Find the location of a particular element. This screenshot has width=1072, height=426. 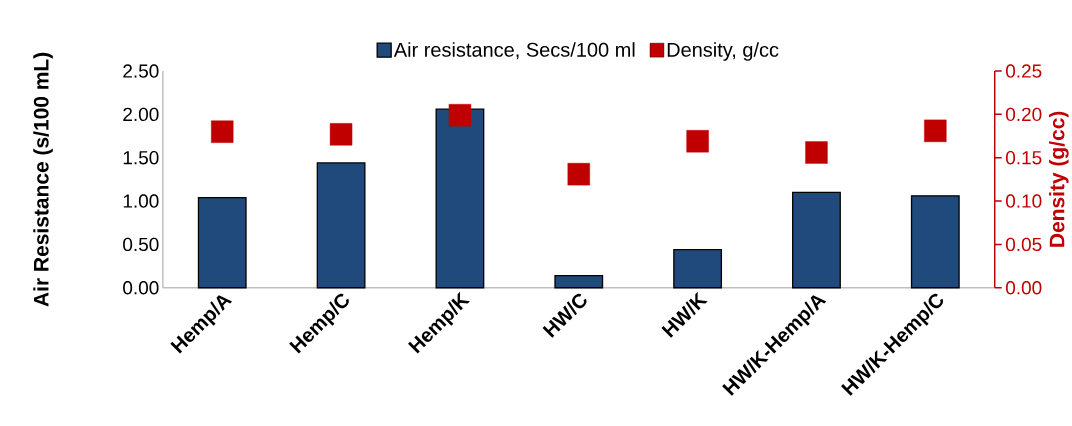

y-tick-label: 1.00 is located at coordinates (141, 201).